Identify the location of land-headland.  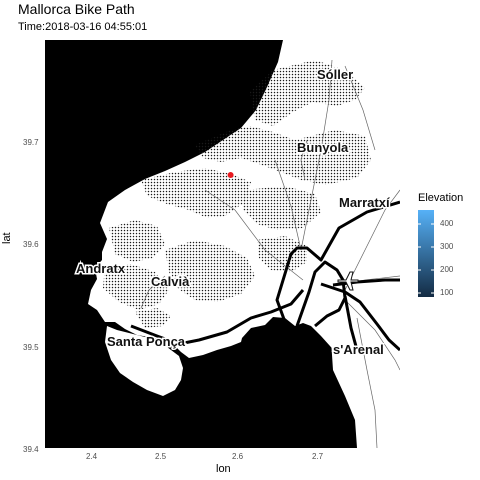
(365, 394).